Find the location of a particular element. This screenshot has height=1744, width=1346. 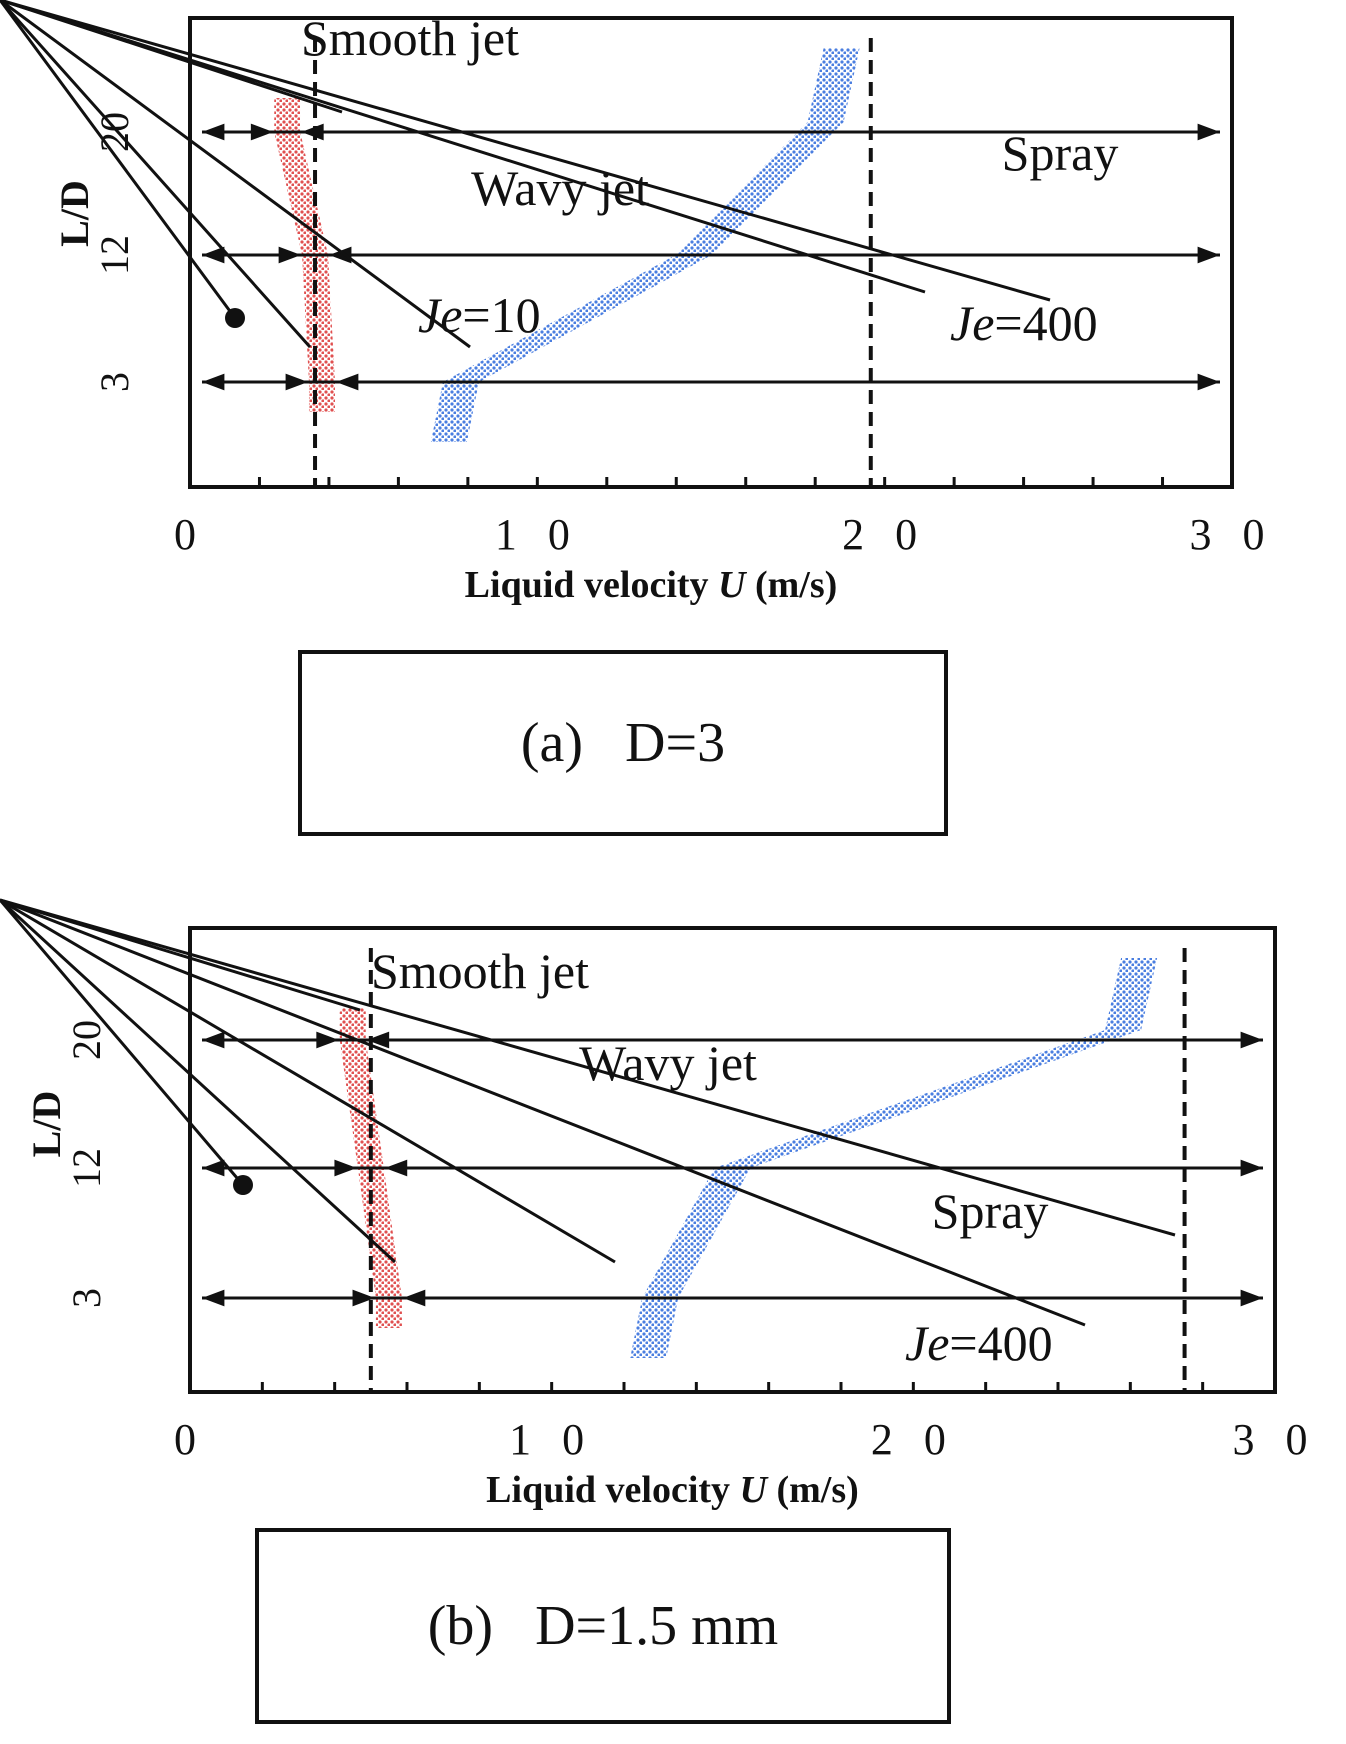

wavy-spray-boundary-band is located at coordinates (645, 245).